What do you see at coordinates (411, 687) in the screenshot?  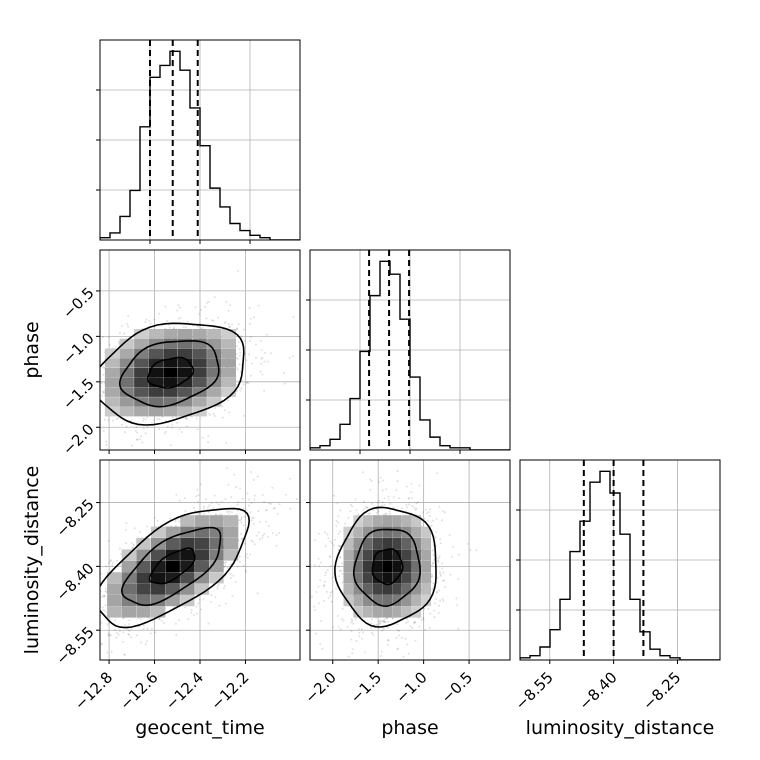 I see `luminosity_distance-vs-phase-xtick-label-2: −1.0` at bounding box center [411, 687].